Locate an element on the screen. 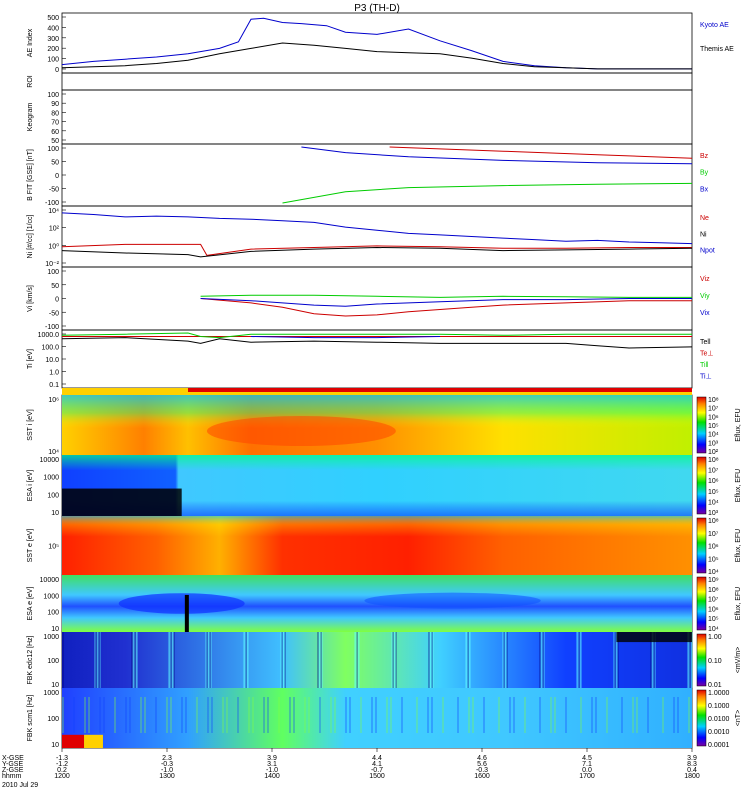 The width and height of the screenshot is (750, 805). y-tick-label: 50 is located at coordinates (55, 141).